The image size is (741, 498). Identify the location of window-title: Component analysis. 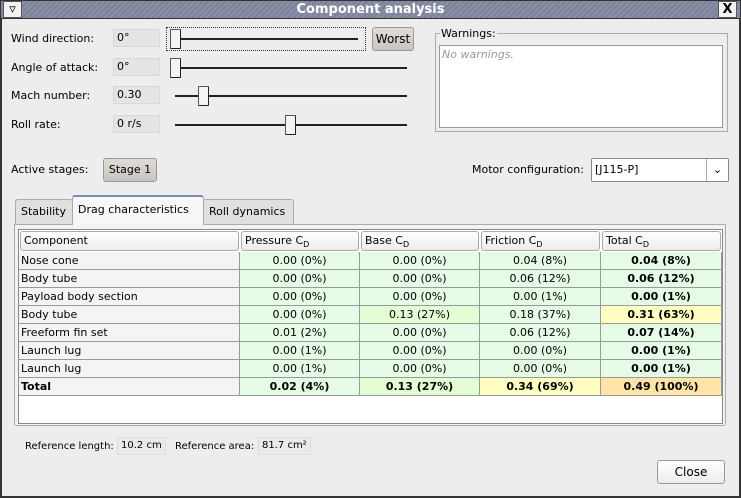
(370, 9).